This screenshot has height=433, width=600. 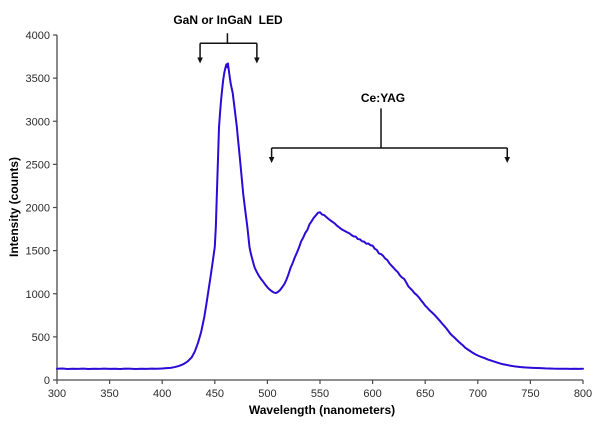 What do you see at coordinates (47, 381) in the screenshot?
I see `y-tick-label: 0` at bounding box center [47, 381].